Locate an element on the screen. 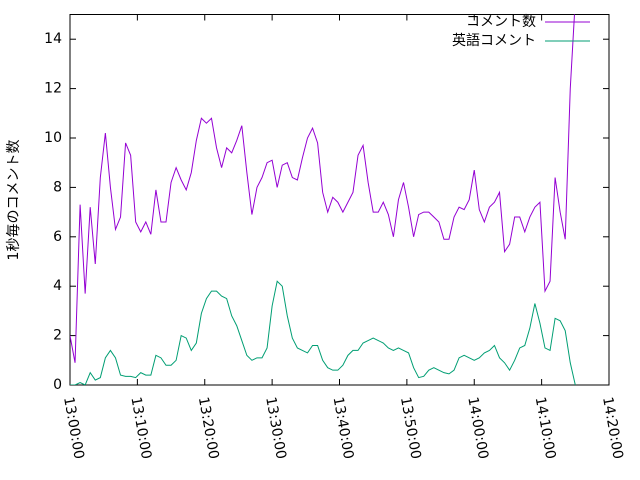 The width and height of the screenshot is (640, 480). x-tick-label: 14:10:00 is located at coordinates (545, 428).